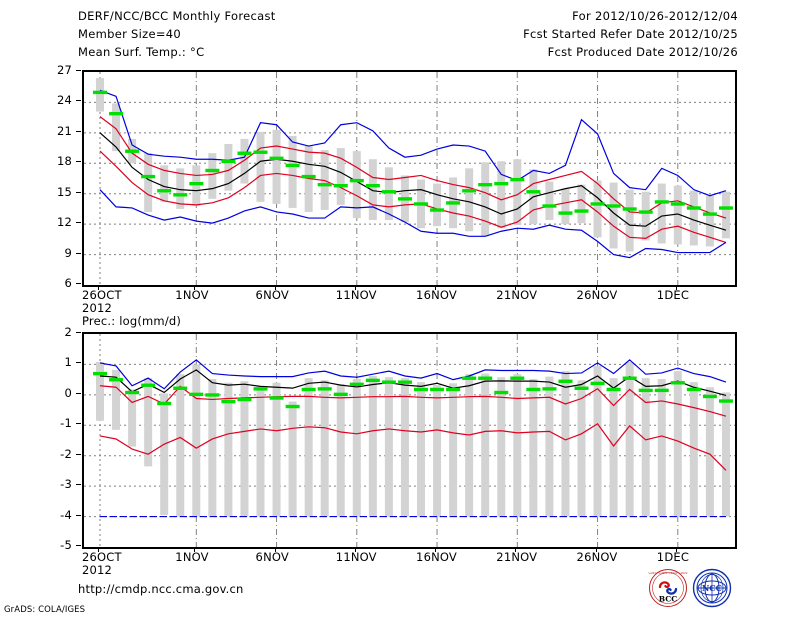  I want to click on y-axis-label: -3, so click(66, 484).